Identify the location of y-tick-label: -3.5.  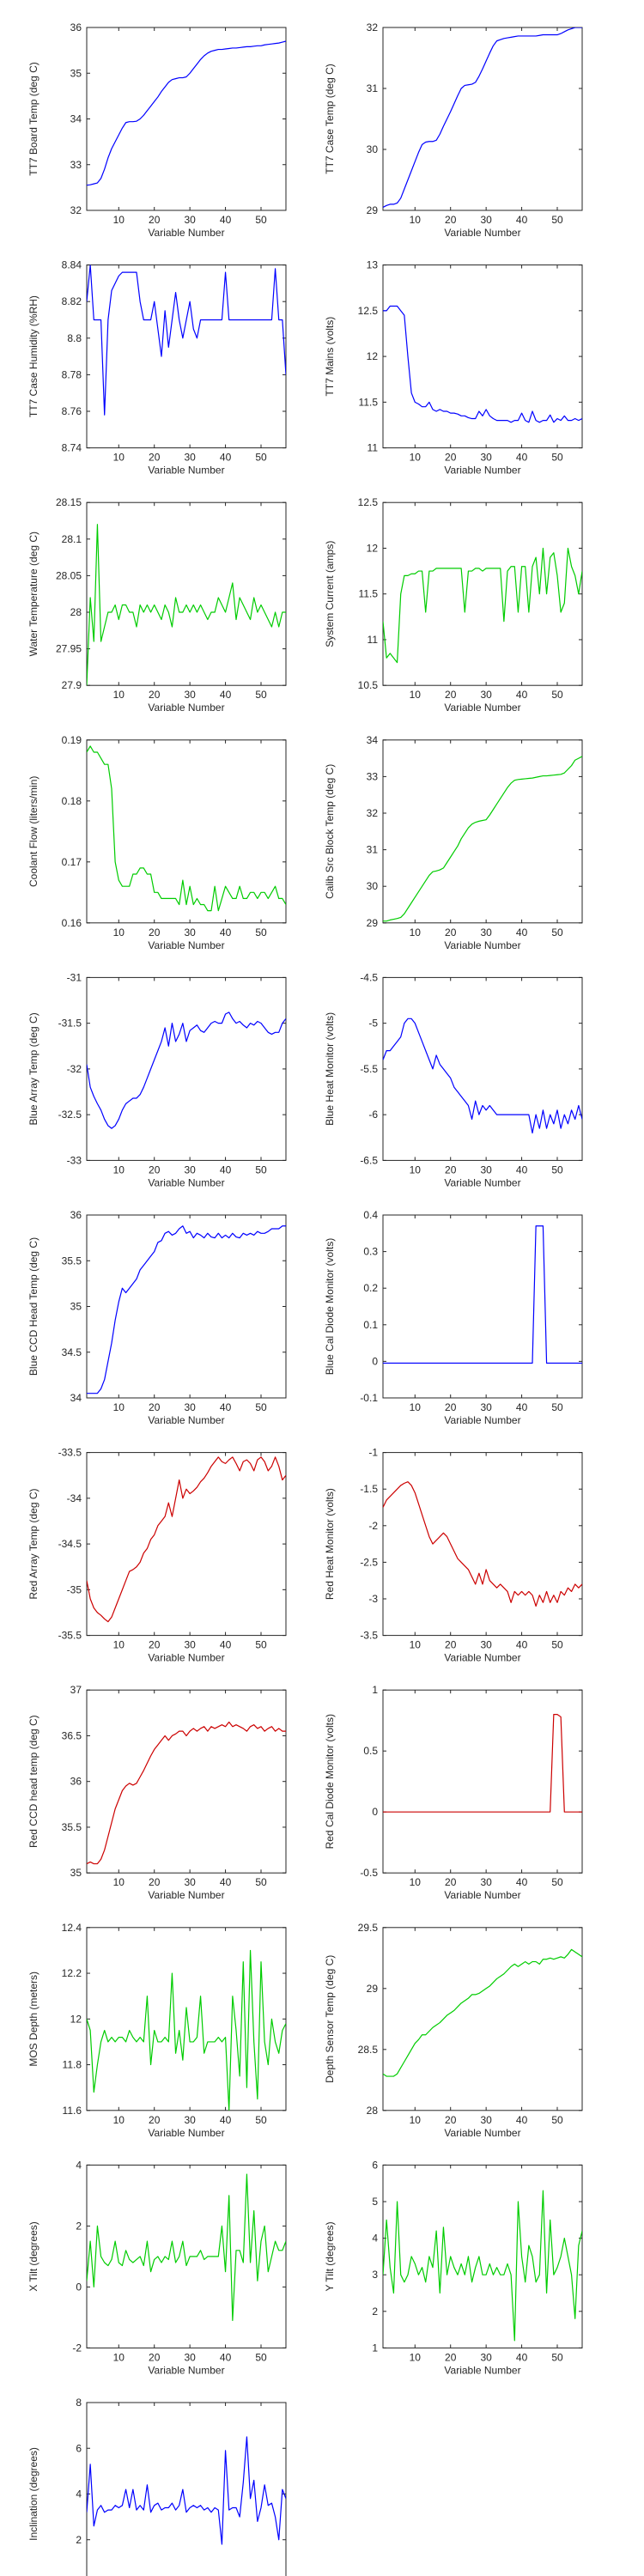
(369, 1636).